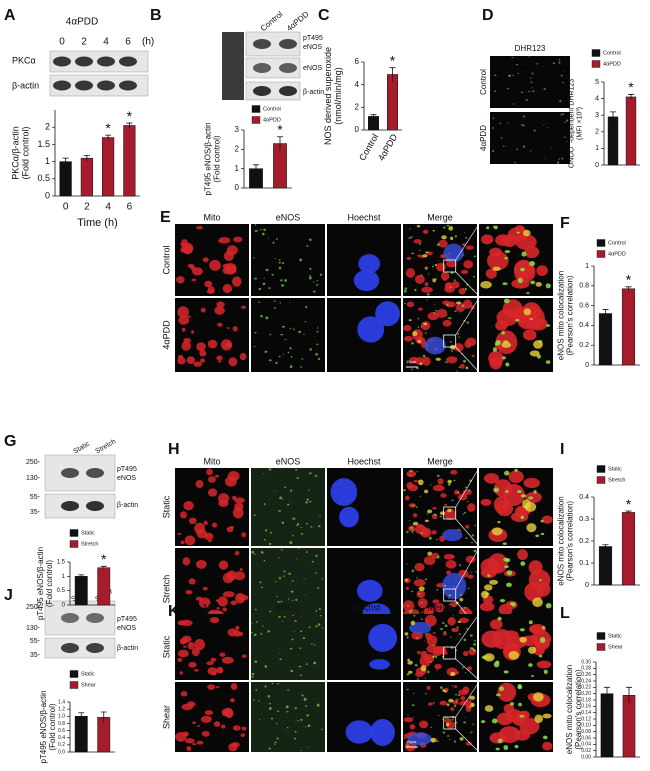 This screenshot has width=650, height=771. I want to click on blot-band, so click(84, 85).